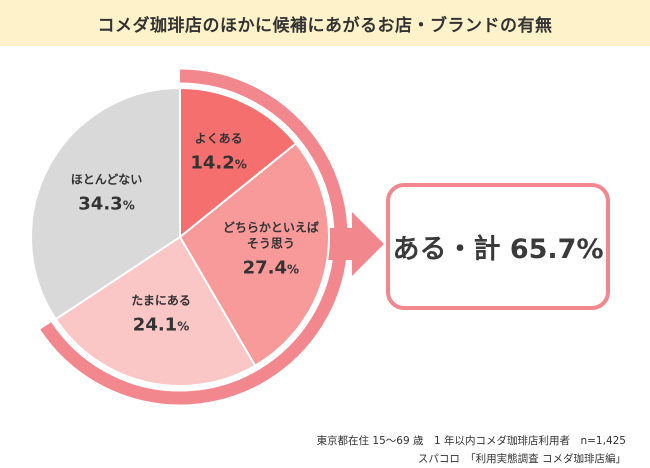 This screenshot has height=468, width=650. What do you see at coordinates (356, 244) in the screenshot?
I see `arrow-icon` at bounding box center [356, 244].